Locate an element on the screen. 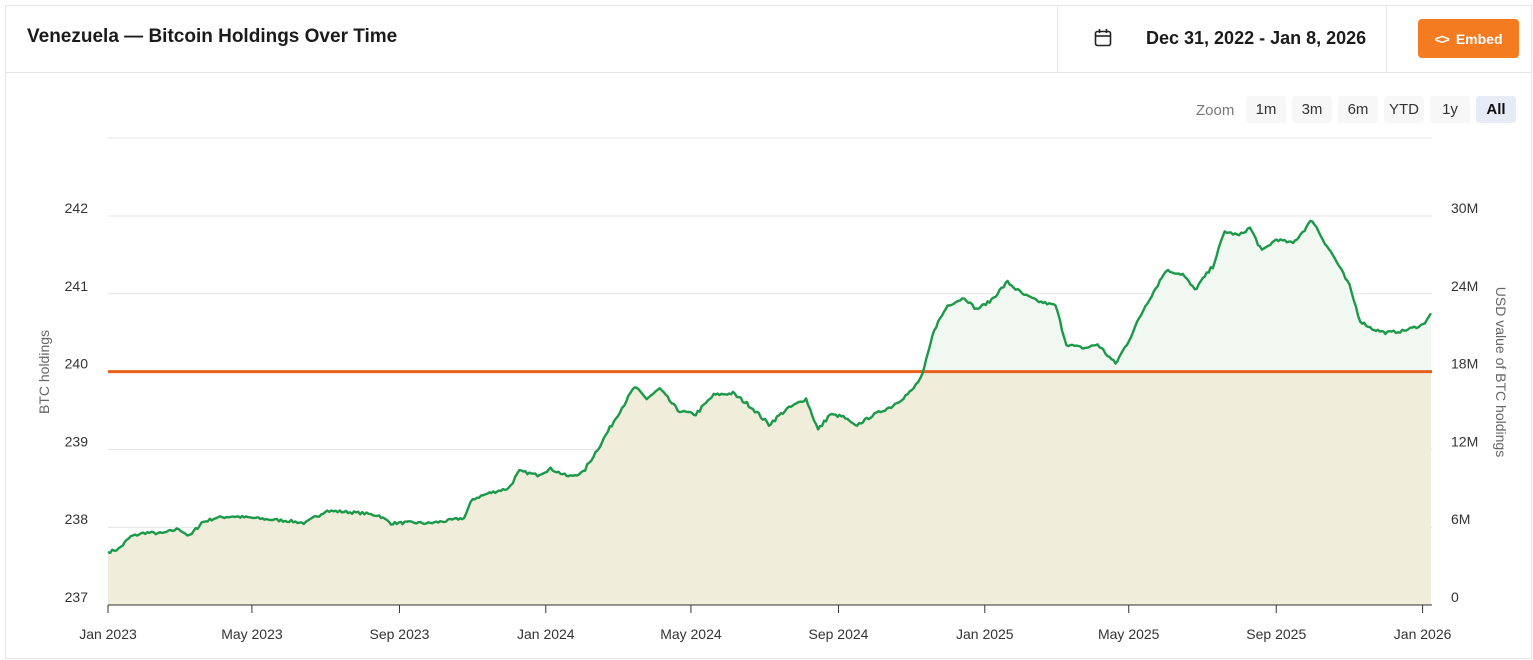  y-axis-right: 0 6M 12M 18M 24M 30M is located at coordinates (1464, 402).